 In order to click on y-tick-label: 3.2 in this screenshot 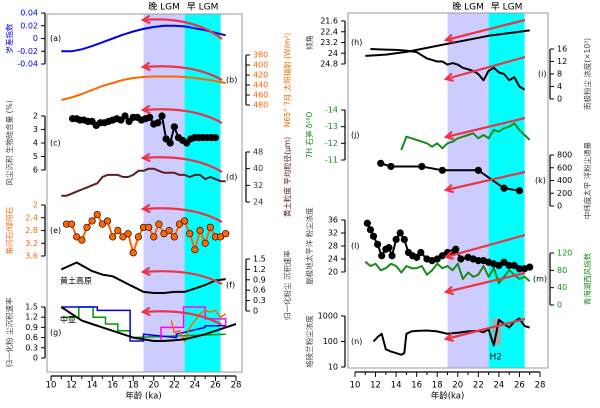, I will do `click(31, 243)`.